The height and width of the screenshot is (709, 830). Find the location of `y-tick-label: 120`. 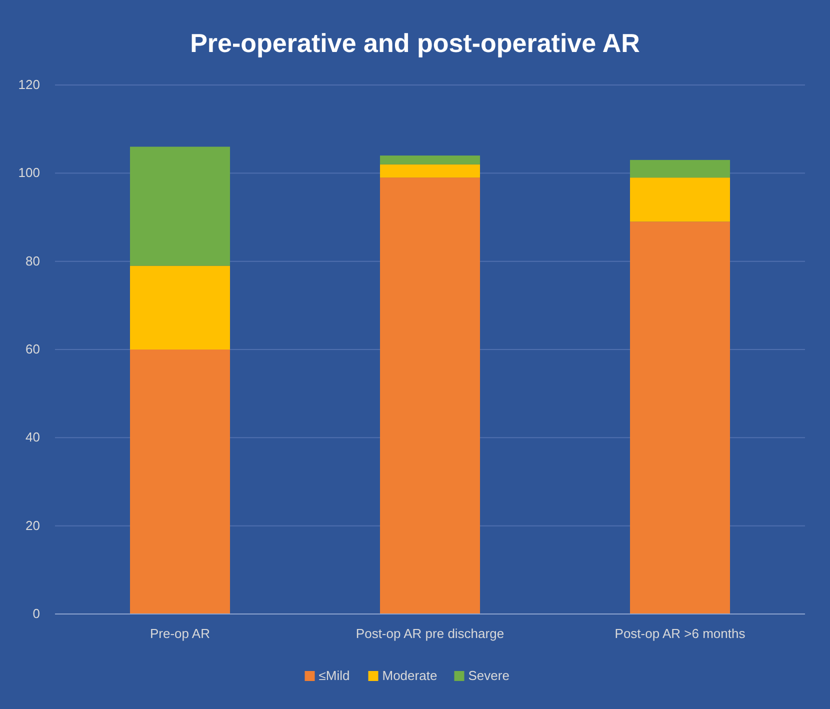

y-tick-label: 120 is located at coordinates (29, 84).